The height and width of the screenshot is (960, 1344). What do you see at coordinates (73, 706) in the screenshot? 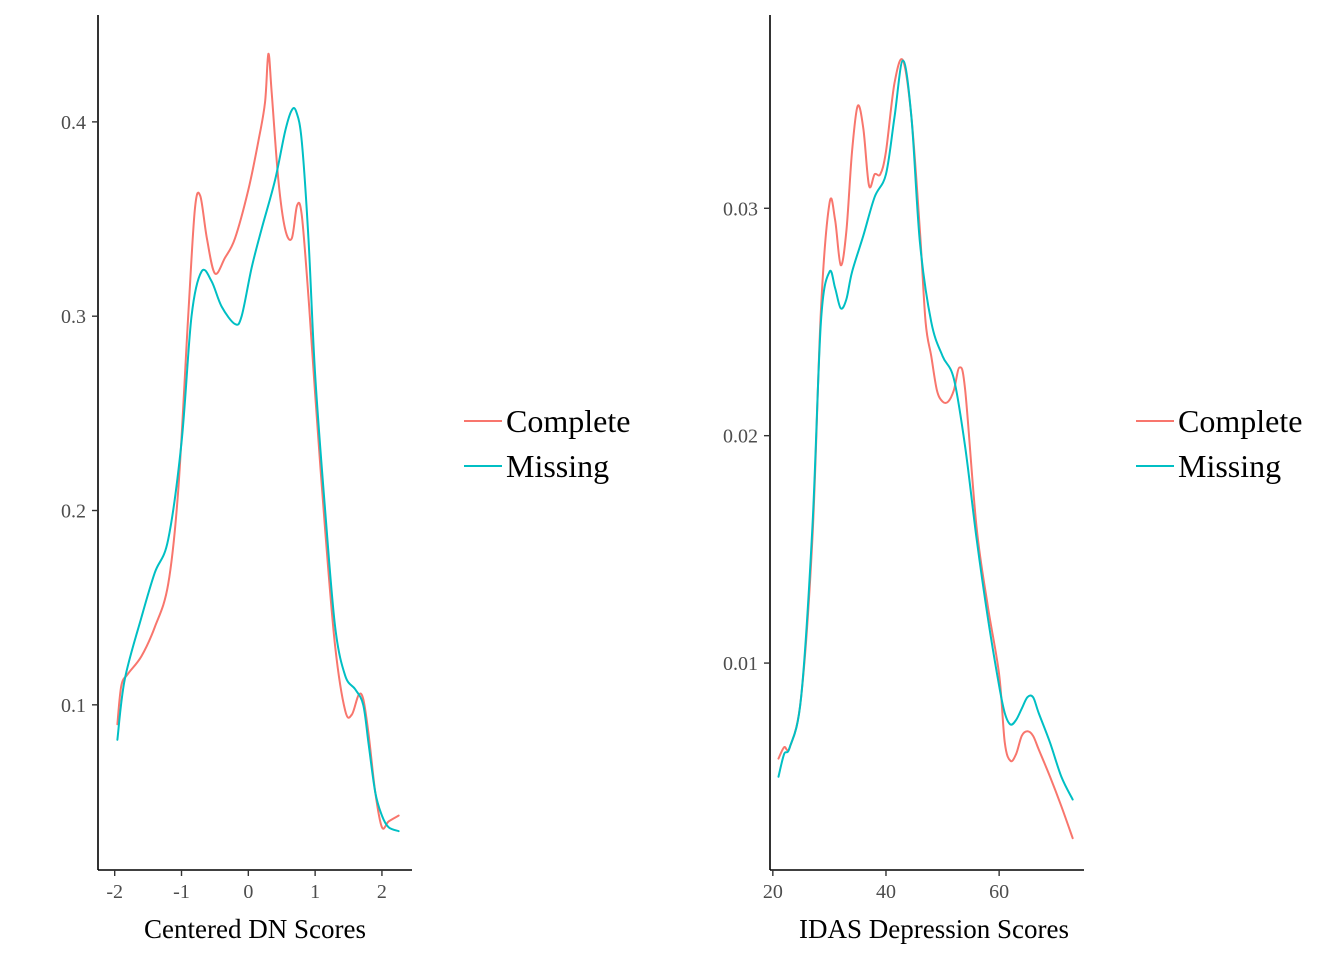
I see `y-tick-label: 0.1` at bounding box center [73, 706].